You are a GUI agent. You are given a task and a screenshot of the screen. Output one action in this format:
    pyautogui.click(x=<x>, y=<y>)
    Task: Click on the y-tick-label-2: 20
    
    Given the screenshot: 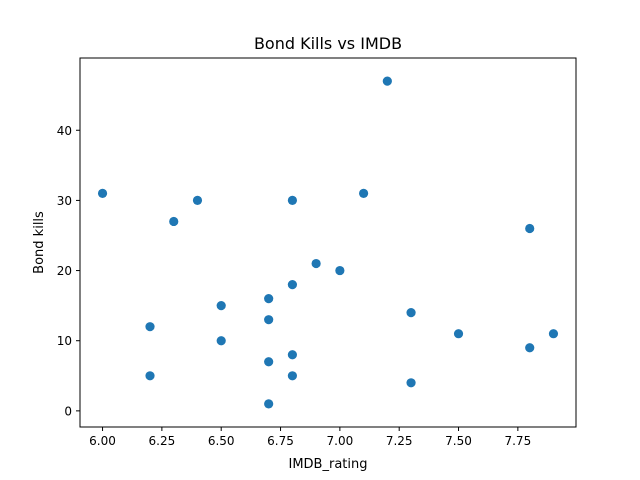 What is the action you would take?
    pyautogui.click(x=64, y=271)
    